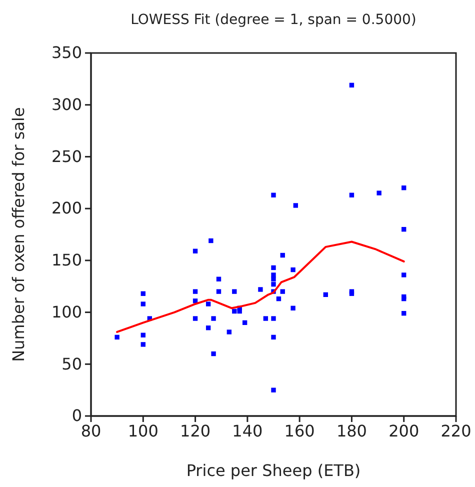 The image size is (475, 487). Describe the element at coordinates (247, 430) in the screenshot. I see `x-tick-label: 140` at that location.